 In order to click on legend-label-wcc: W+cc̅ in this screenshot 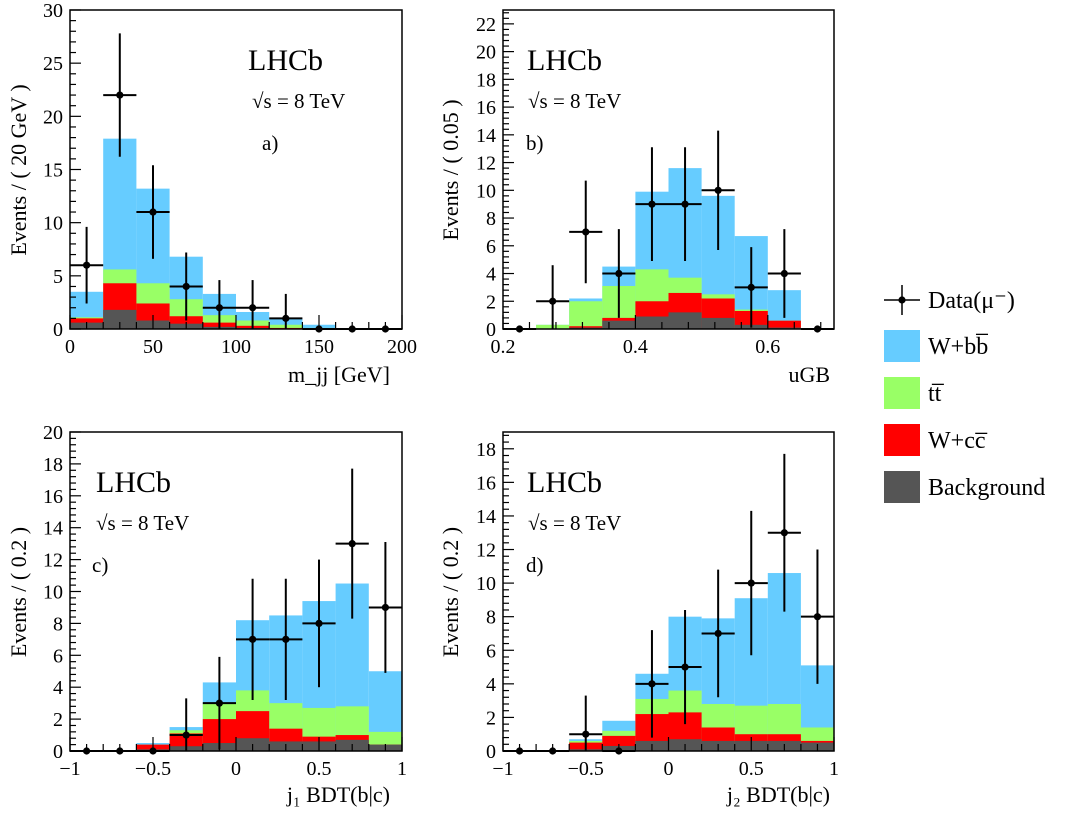, I will do `click(958, 441)`.